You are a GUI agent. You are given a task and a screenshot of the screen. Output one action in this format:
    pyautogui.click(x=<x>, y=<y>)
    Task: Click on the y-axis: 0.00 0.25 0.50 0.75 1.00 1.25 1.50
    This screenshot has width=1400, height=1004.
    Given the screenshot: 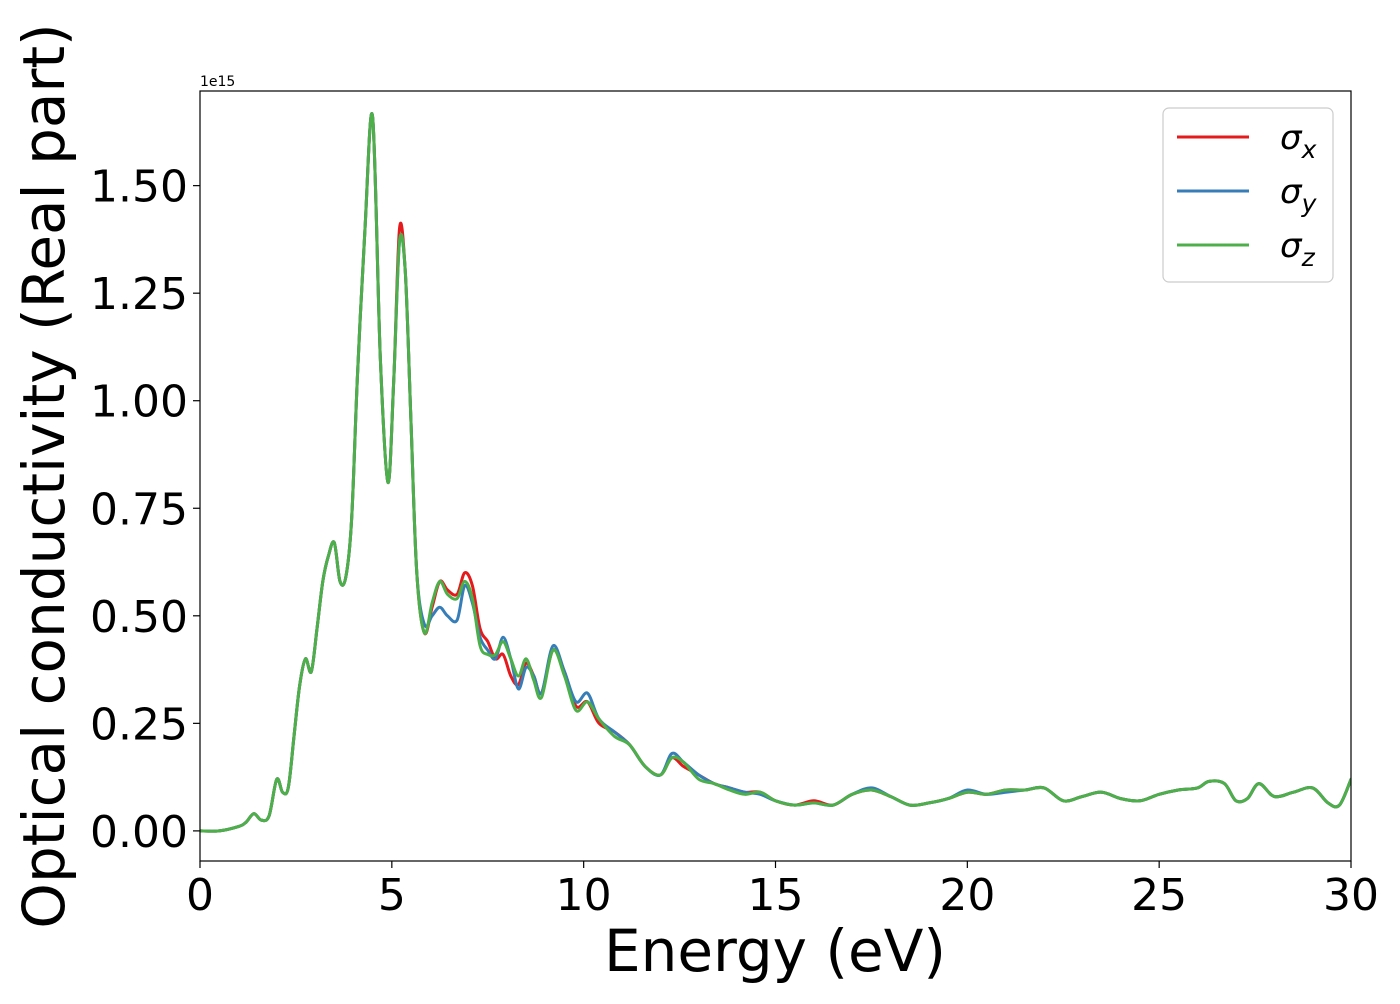 What is the action you would take?
    pyautogui.click(x=145, y=510)
    